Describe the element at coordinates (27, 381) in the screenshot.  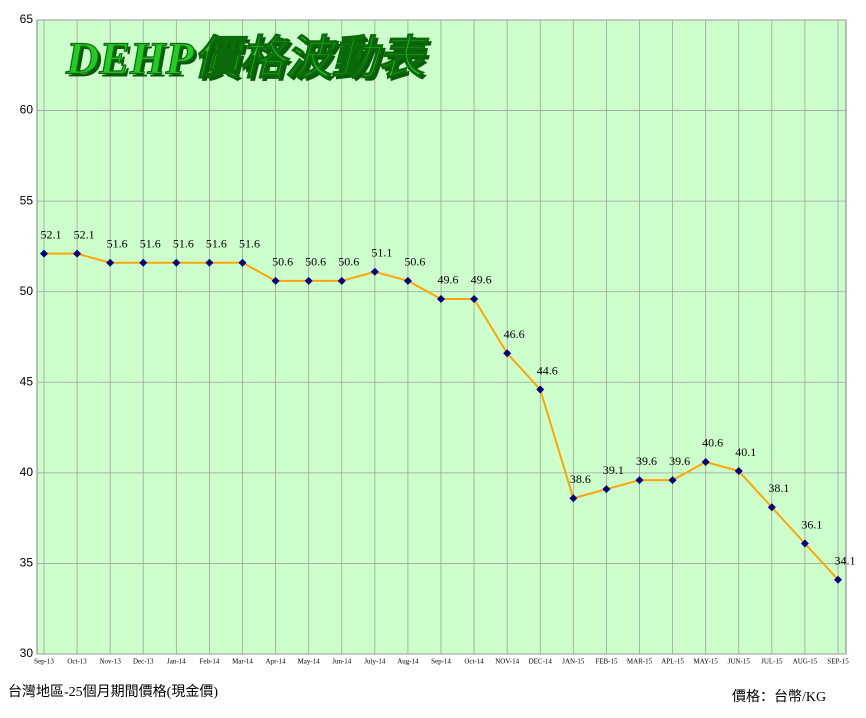
I see `y-tick-label: 45` at that location.